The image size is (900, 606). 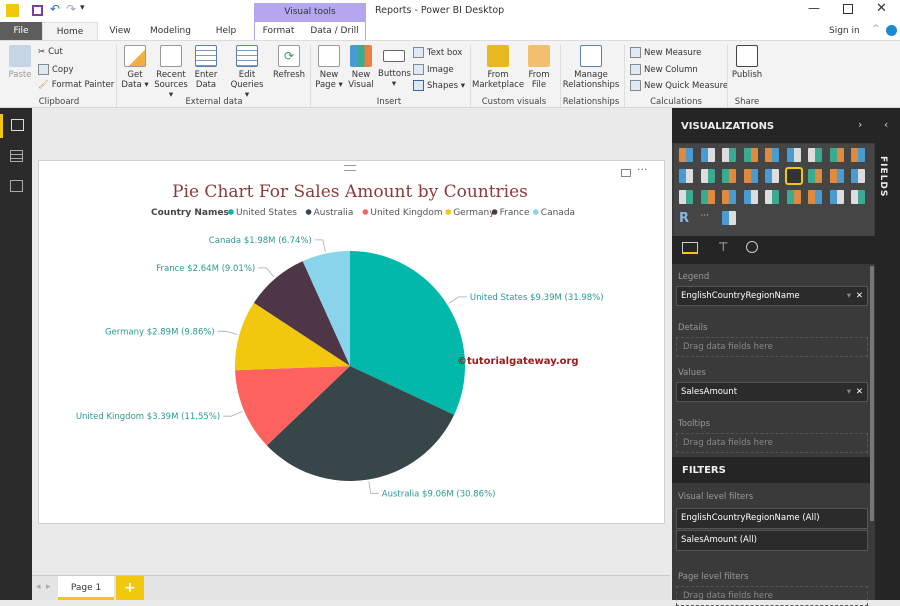 What do you see at coordinates (723, 247) in the screenshot?
I see `format-paint-roller-icon: ⊤` at bounding box center [723, 247].